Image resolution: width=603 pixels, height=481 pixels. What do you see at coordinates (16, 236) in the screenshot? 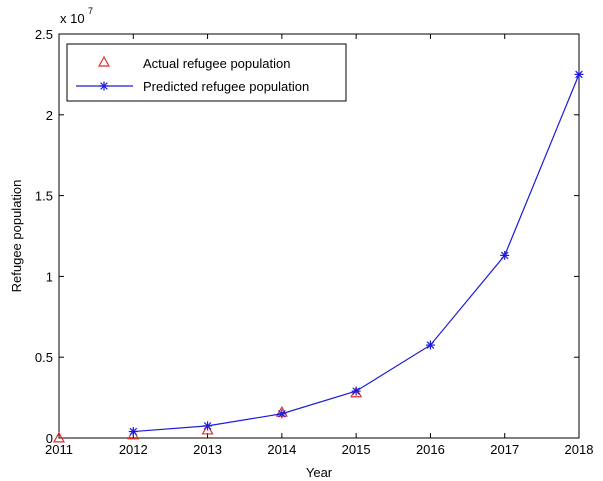
I see `y-axis-label: Refugee population` at bounding box center [16, 236].